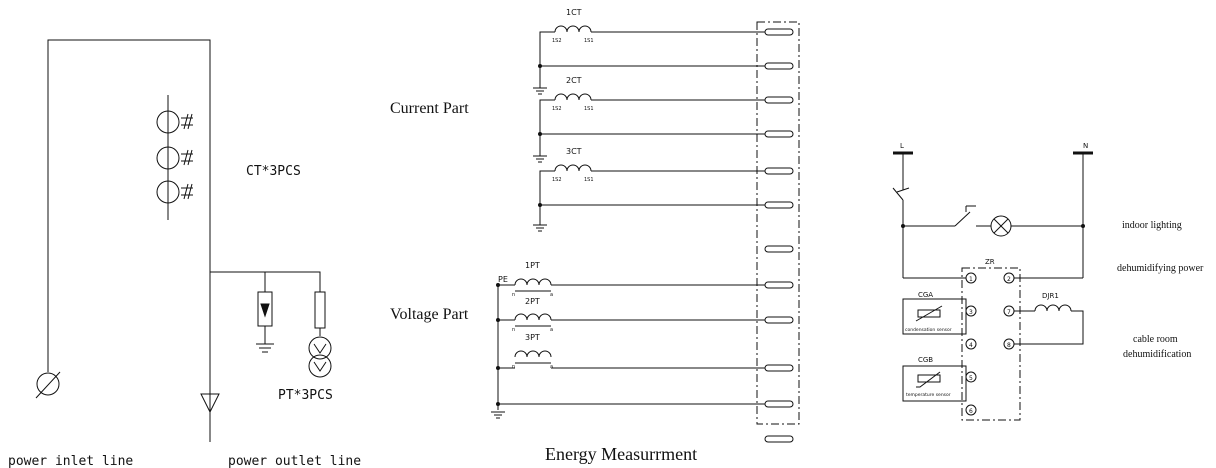 The image size is (1216, 468). What do you see at coordinates (1160, 268) in the screenshot?
I see `dehumidifying-power-label: dehumidifying power` at bounding box center [1160, 268].